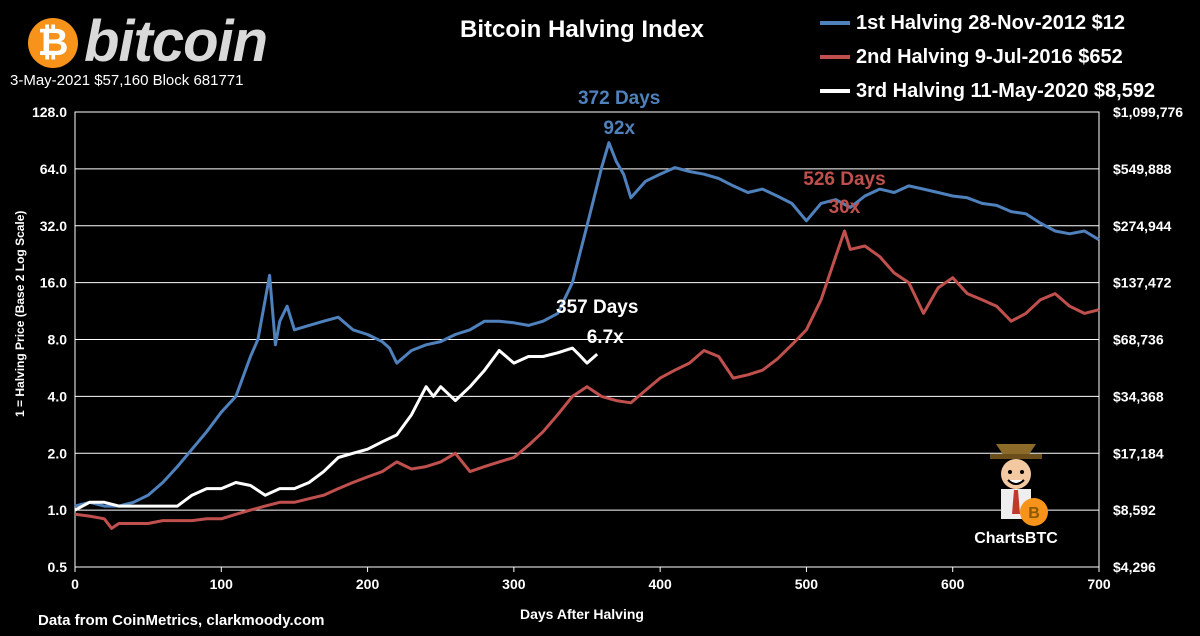  Describe the element at coordinates (1138, 340) in the screenshot. I see `y2-tick-label: $68,736` at that location.